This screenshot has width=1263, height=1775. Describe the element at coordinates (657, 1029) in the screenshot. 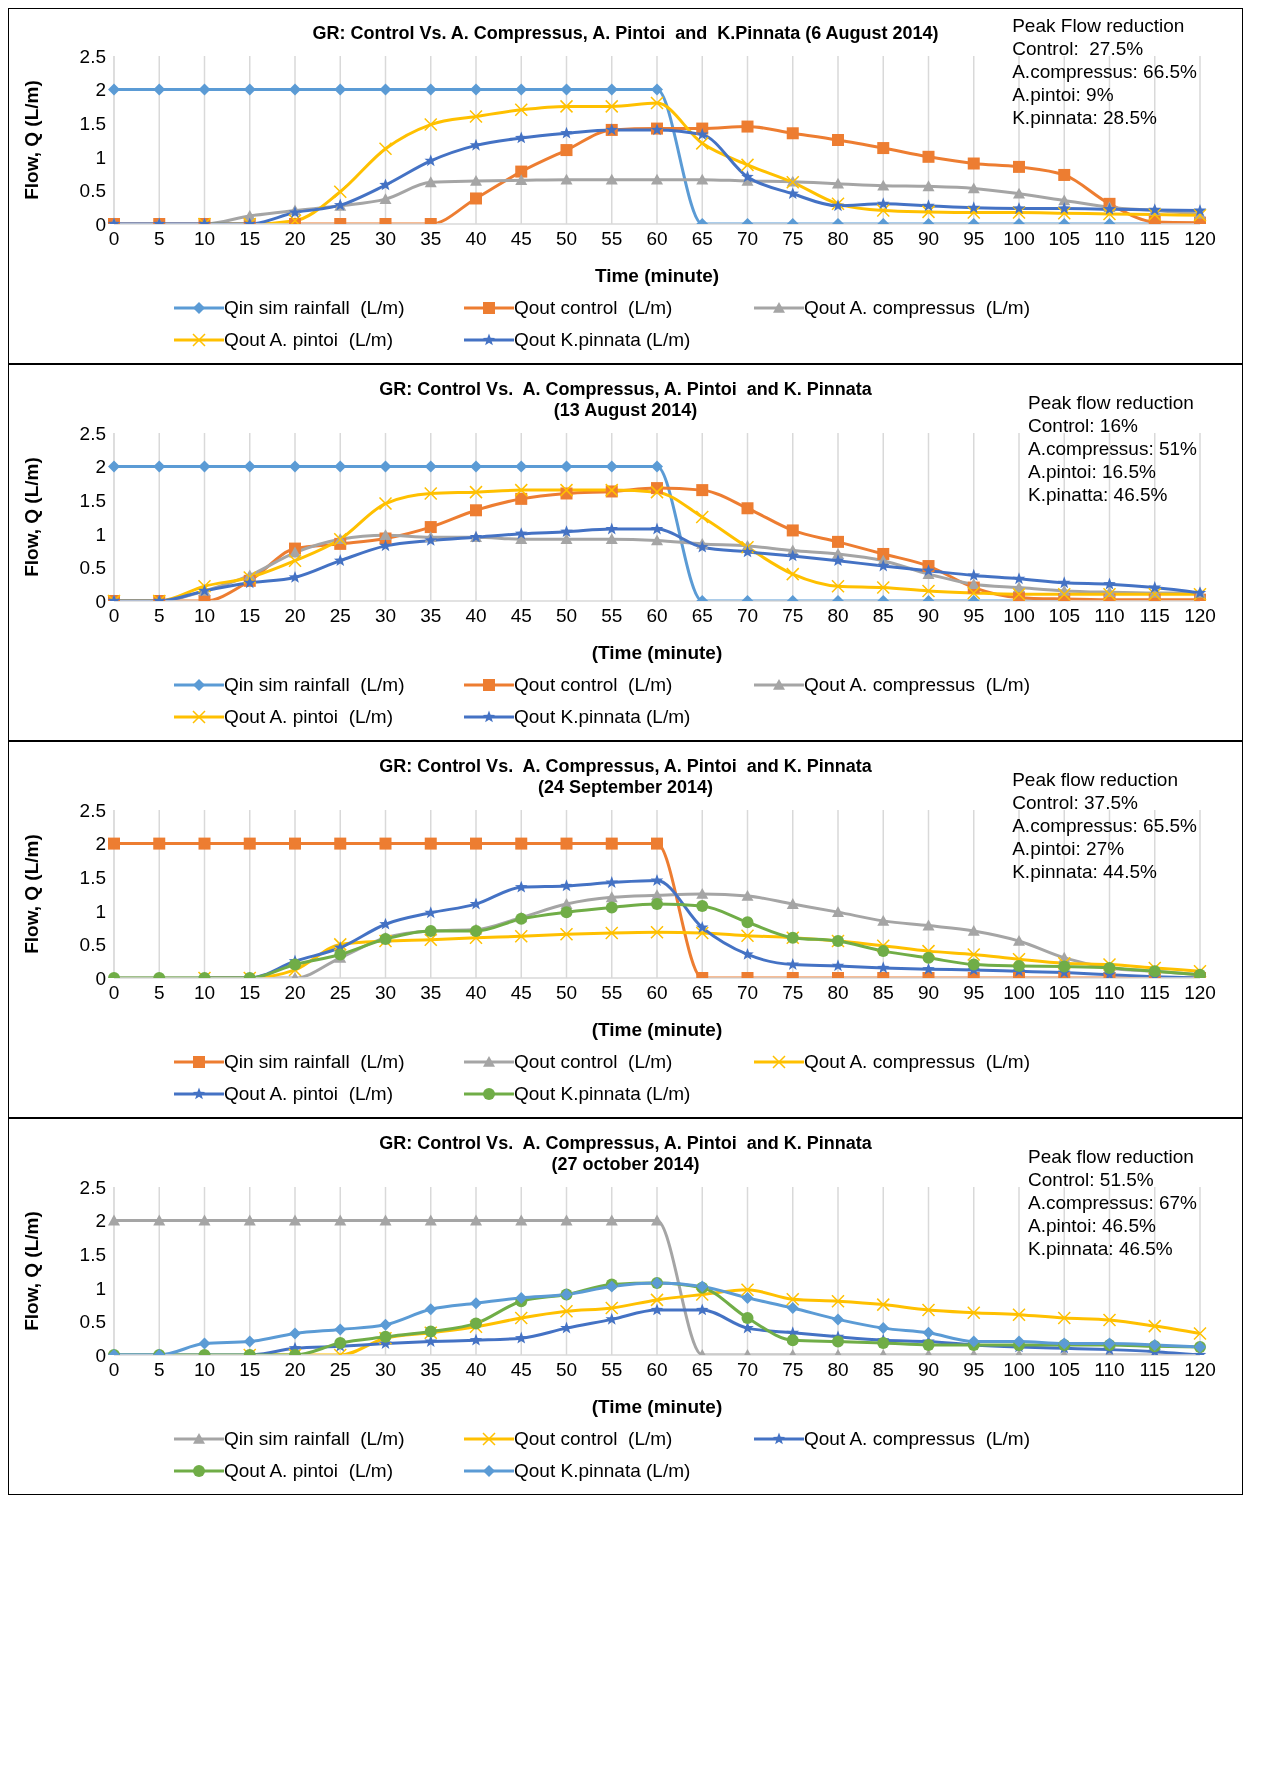

I see `x-axis-title: (Time (minute)` at that location.